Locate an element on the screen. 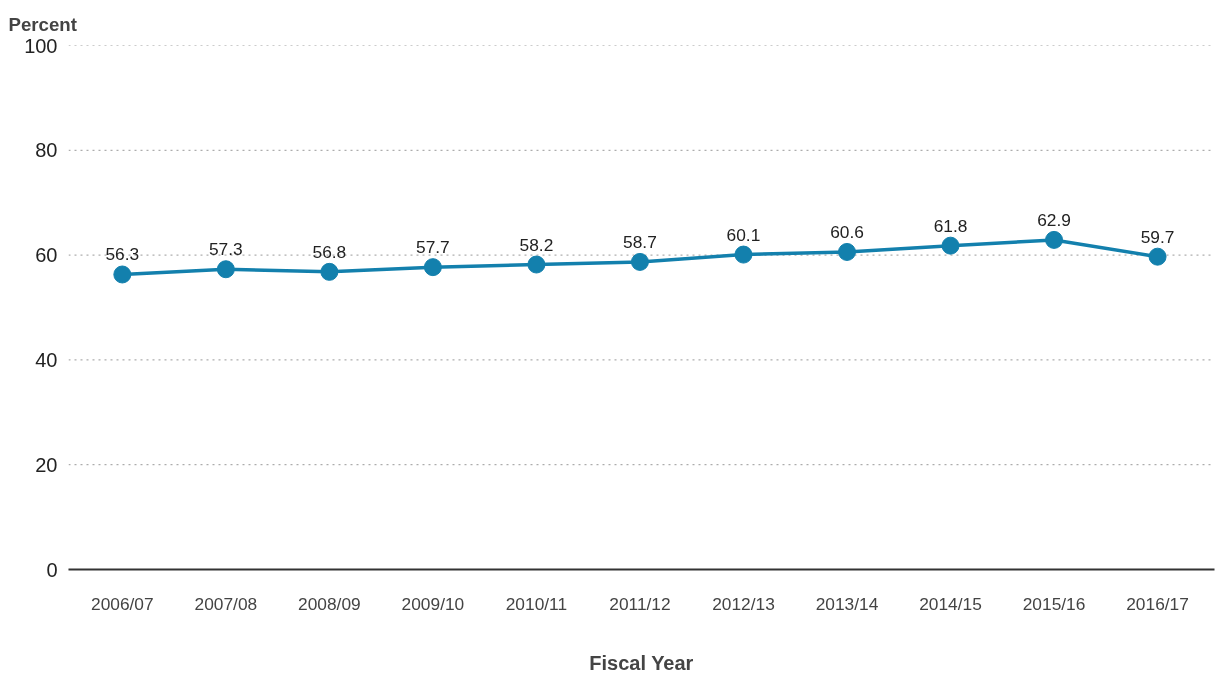 Image resolution: width=1224 pixels, height=676 pixels. data-label: 58.2 is located at coordinates (536, 244).